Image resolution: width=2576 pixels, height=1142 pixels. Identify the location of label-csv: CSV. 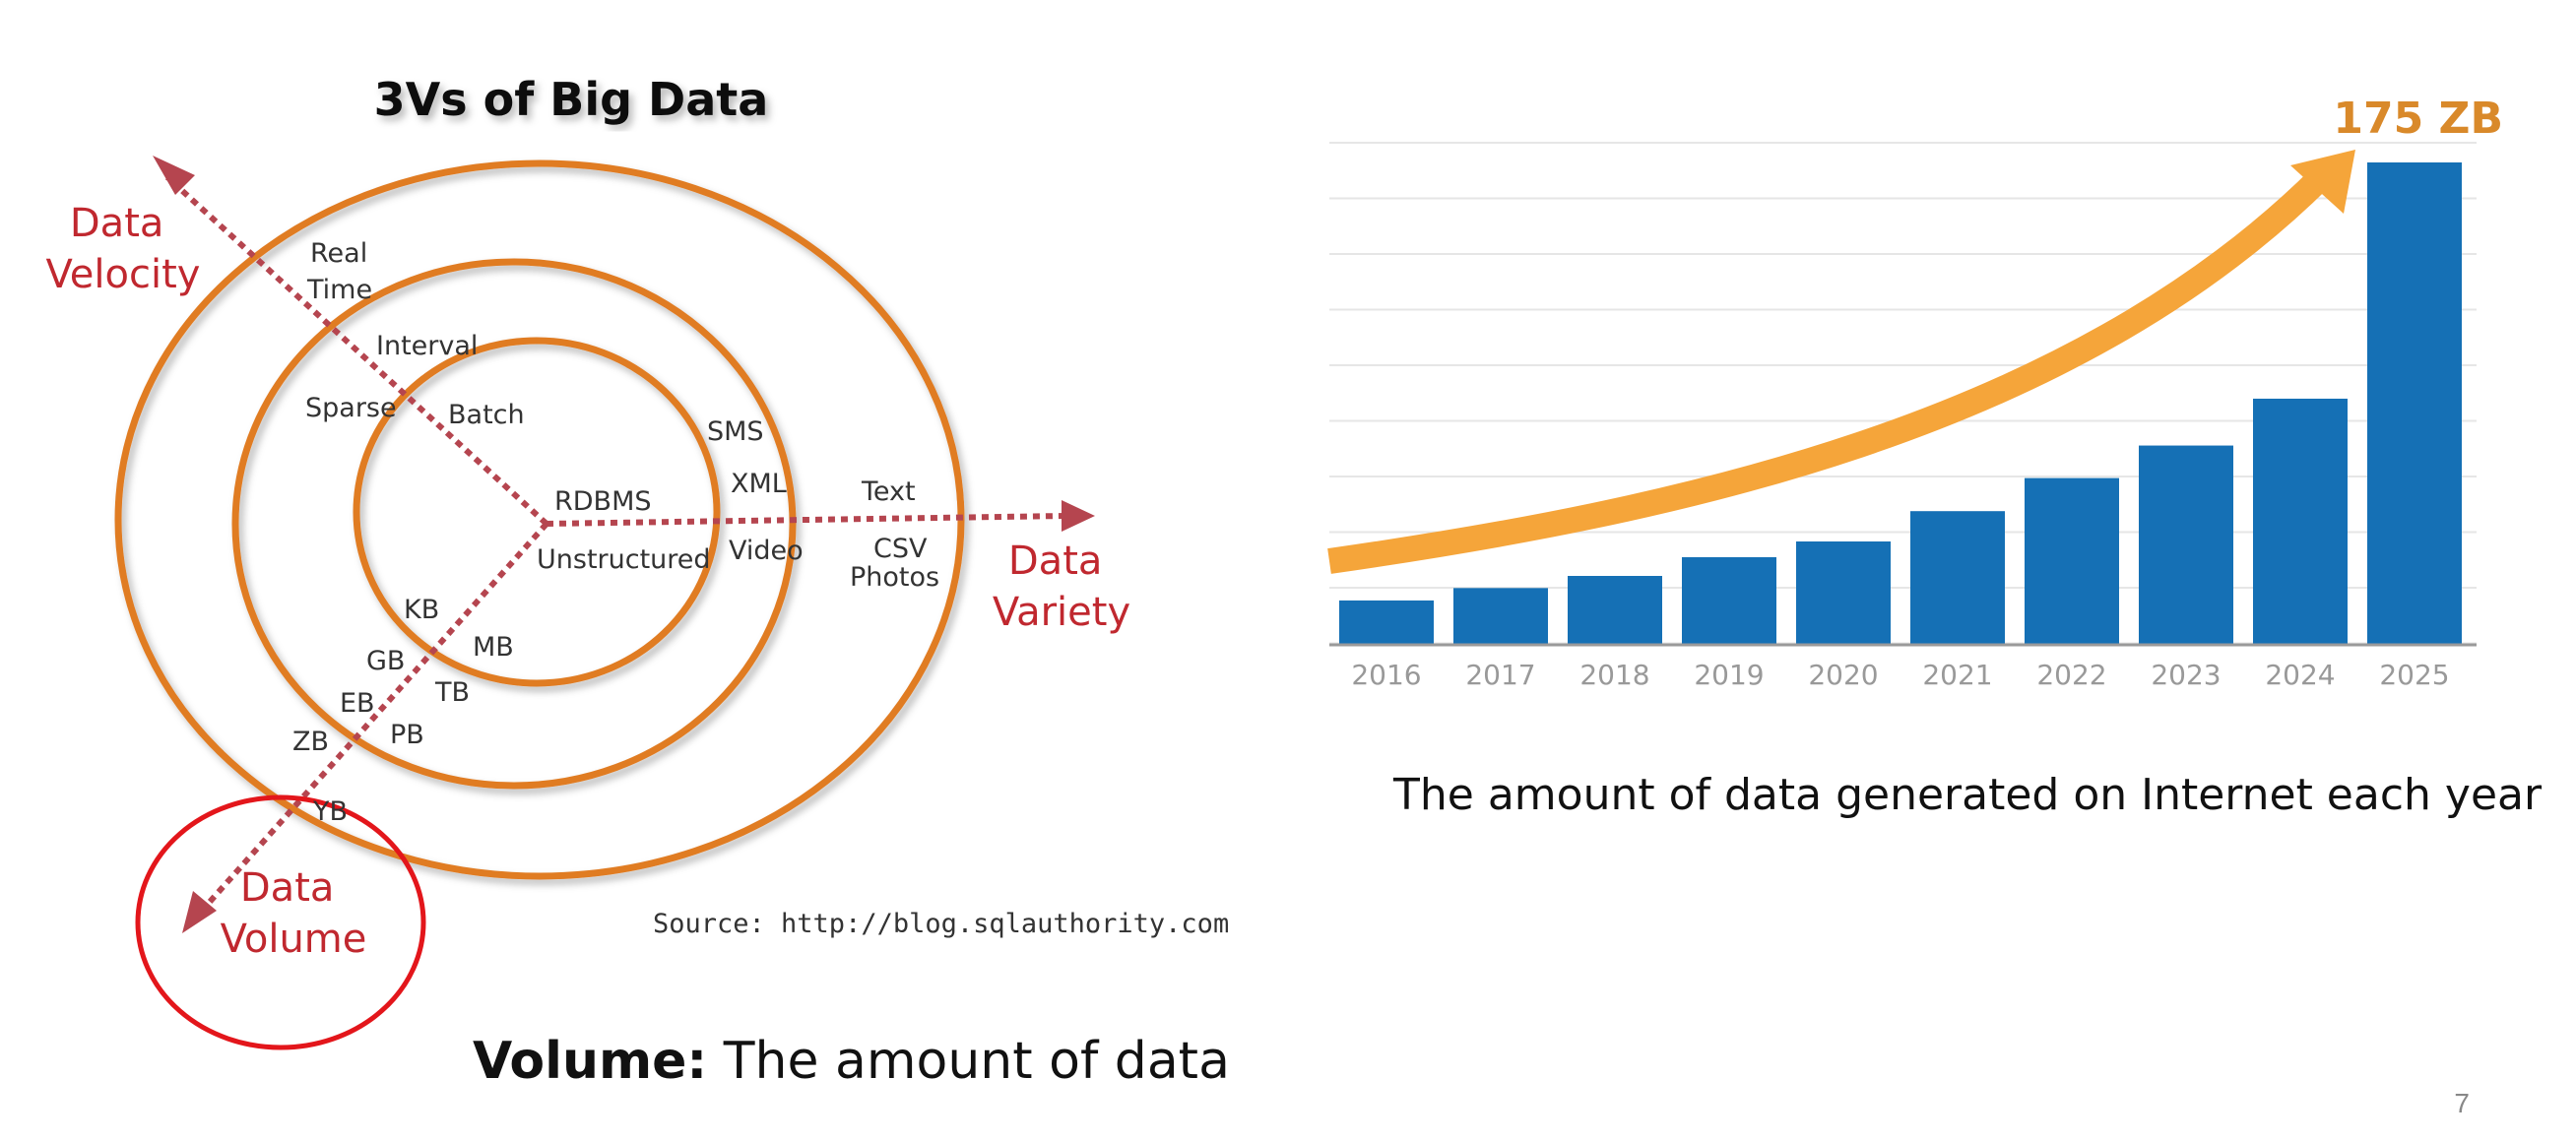
(900, 549).